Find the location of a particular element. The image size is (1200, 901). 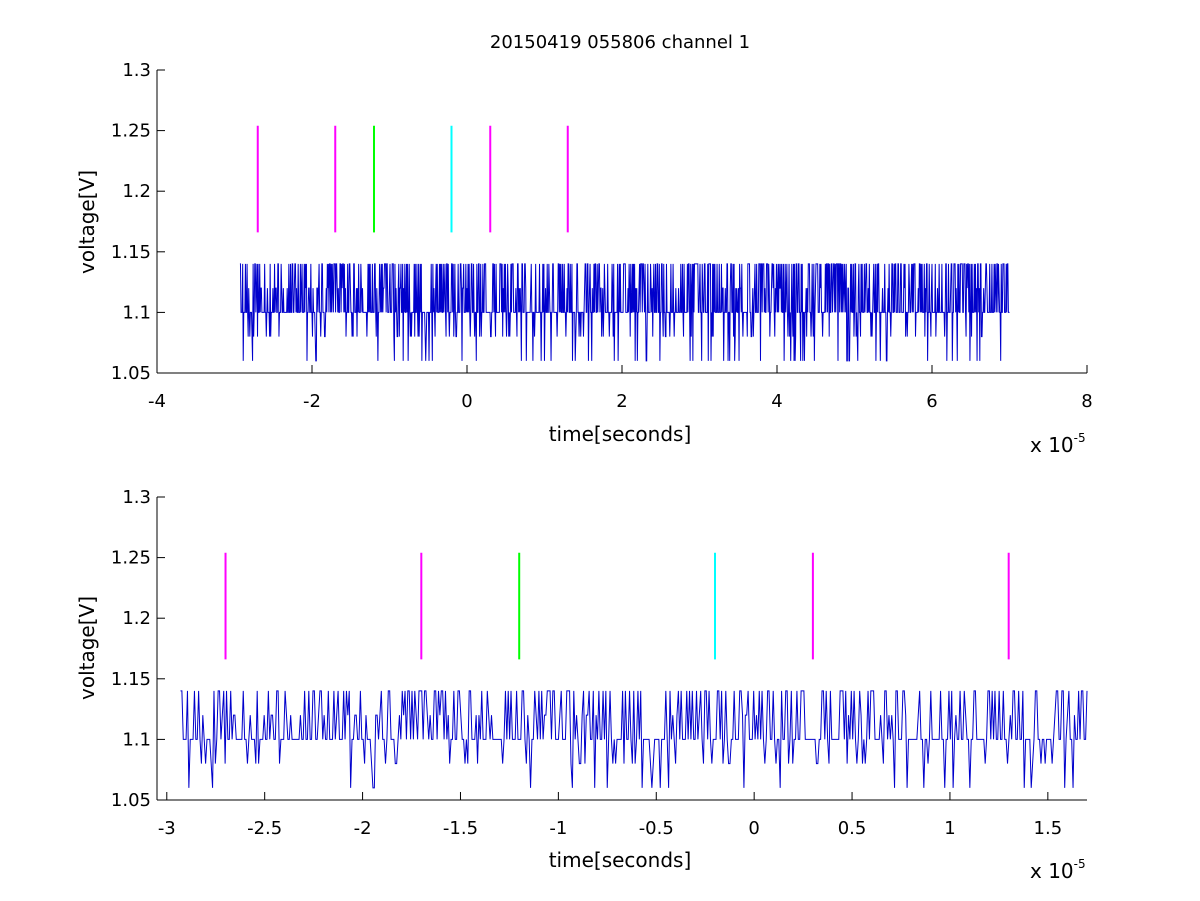

top-x-exponent: x 10-5 is located at coordinates (1058, 444).